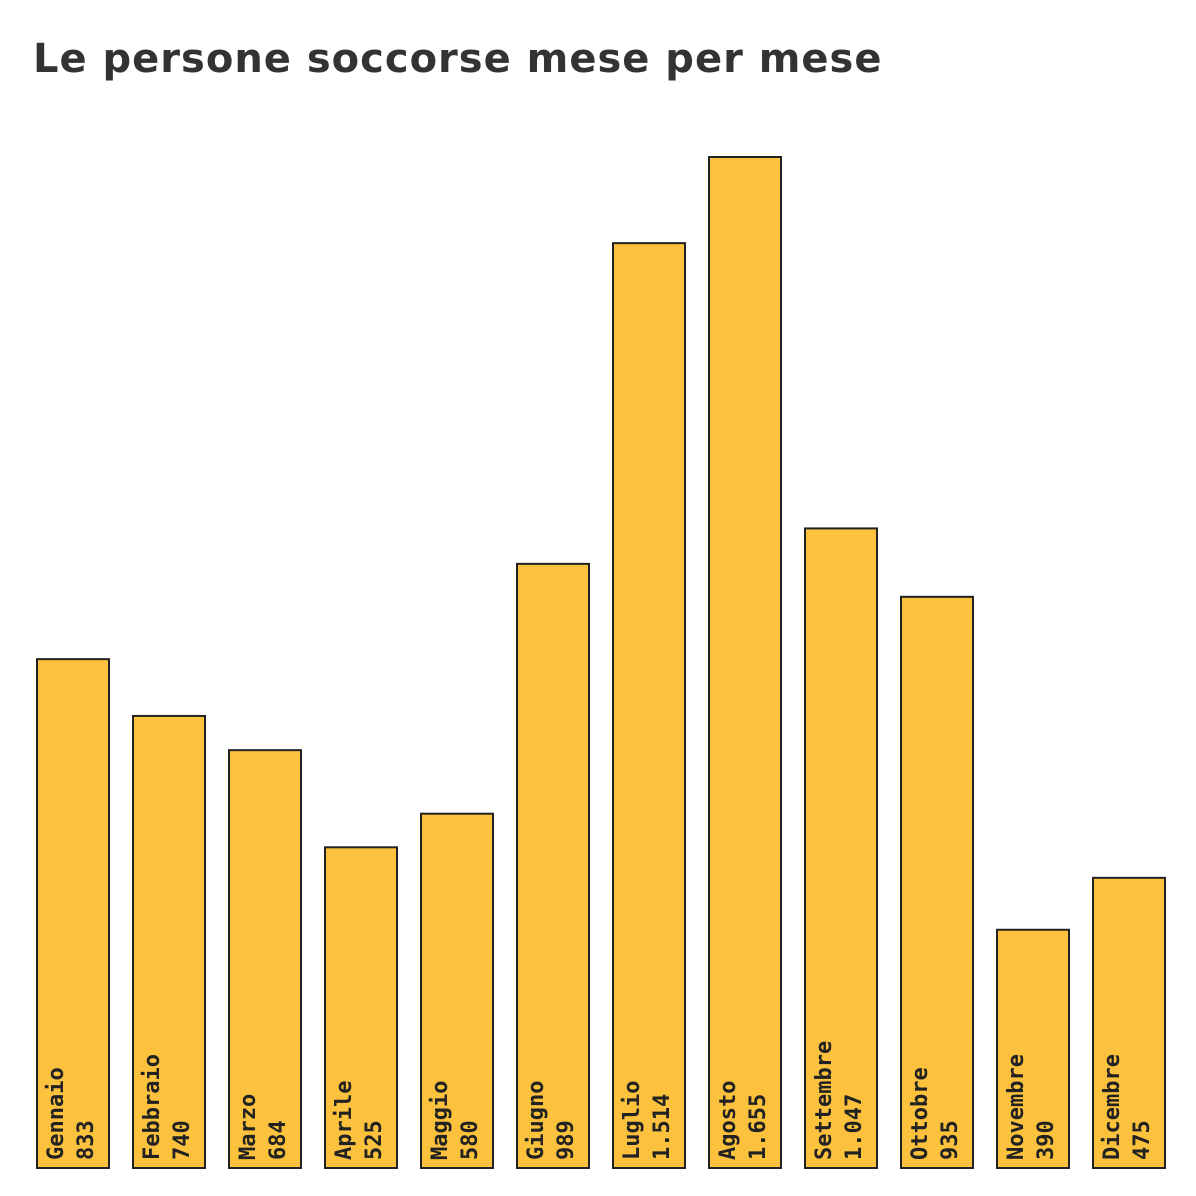 The image size is (1196, 1196). I want to click on value-label: 580, so click(470, 1140).